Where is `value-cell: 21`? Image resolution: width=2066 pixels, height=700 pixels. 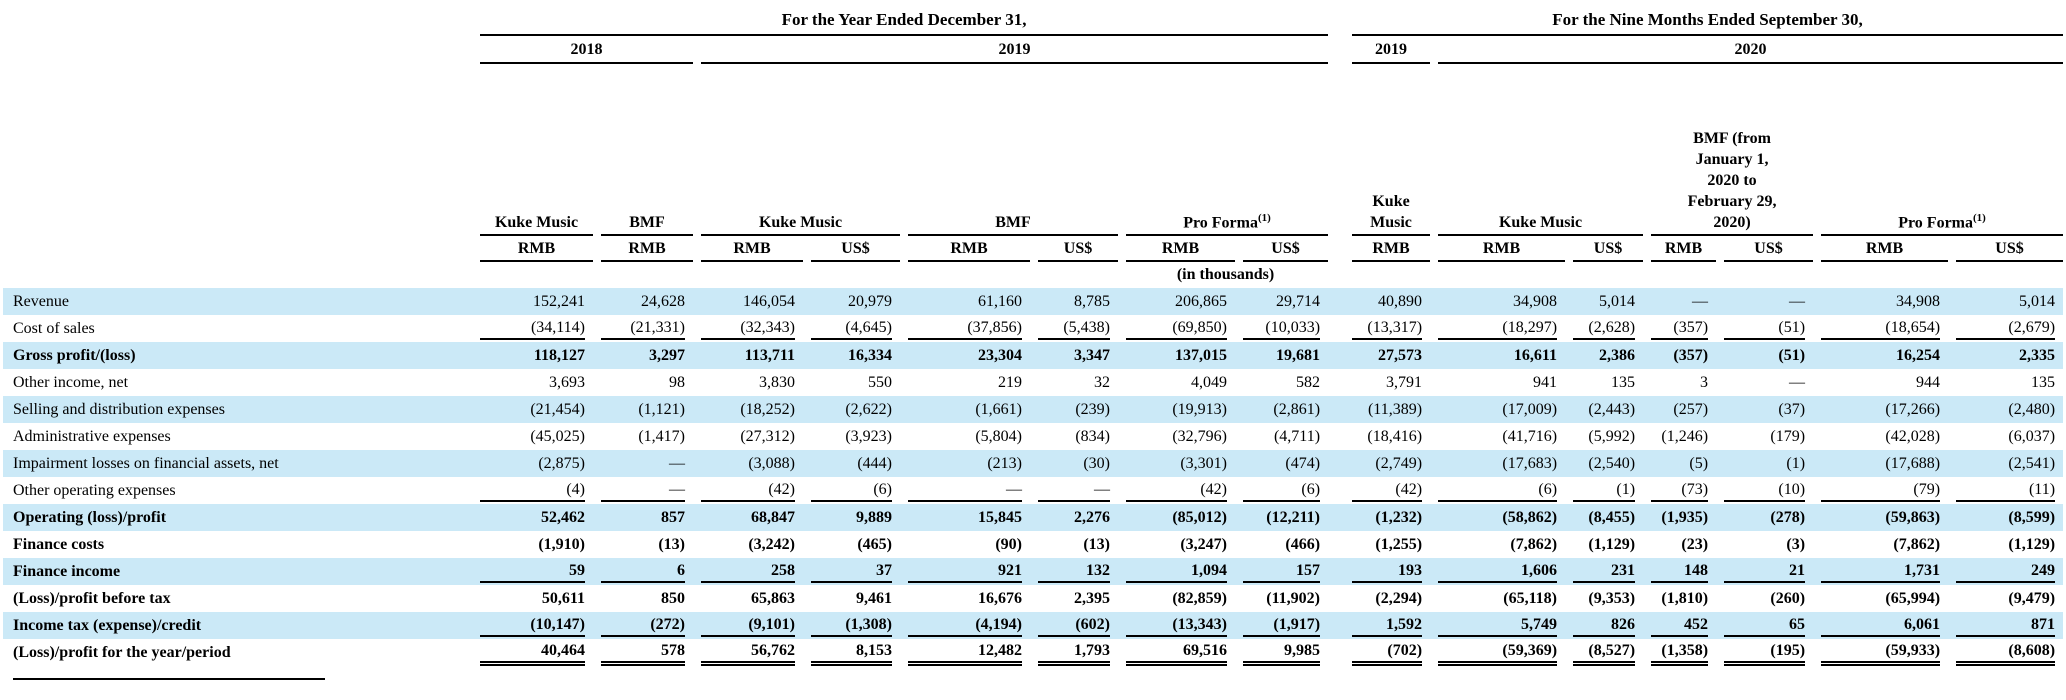 value-cell: 21 is located at coordinates (1764, 571).